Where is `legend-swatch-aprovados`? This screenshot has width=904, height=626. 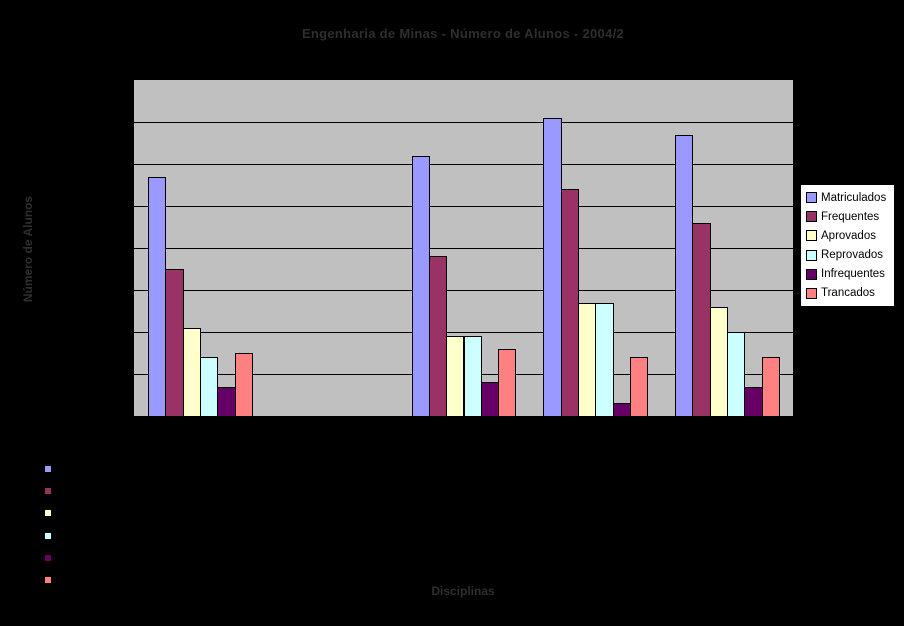 legend-swatch-aprovados is located at coordinates (811, 236).